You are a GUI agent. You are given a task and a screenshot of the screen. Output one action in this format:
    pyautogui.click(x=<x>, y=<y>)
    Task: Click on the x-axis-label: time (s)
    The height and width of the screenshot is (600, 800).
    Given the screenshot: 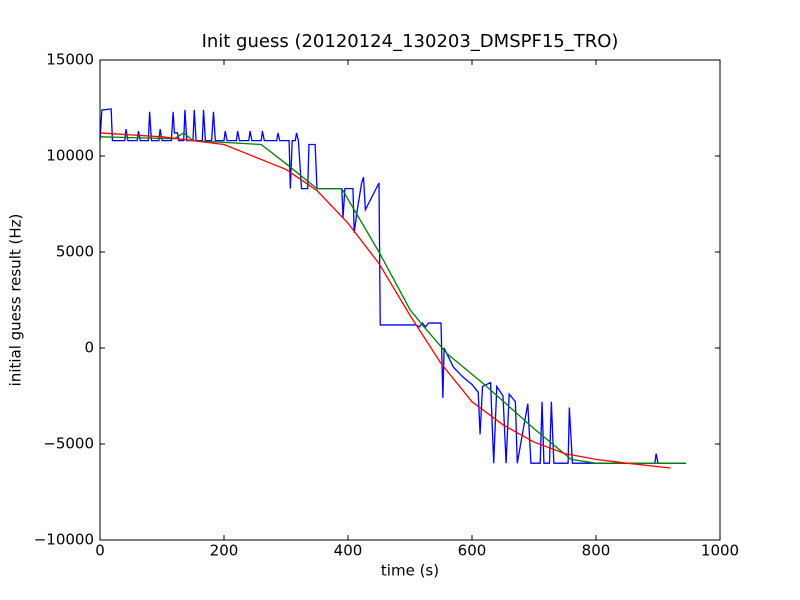 What is the action you would take?
    pyautogui.click(x=410, y=571)
    